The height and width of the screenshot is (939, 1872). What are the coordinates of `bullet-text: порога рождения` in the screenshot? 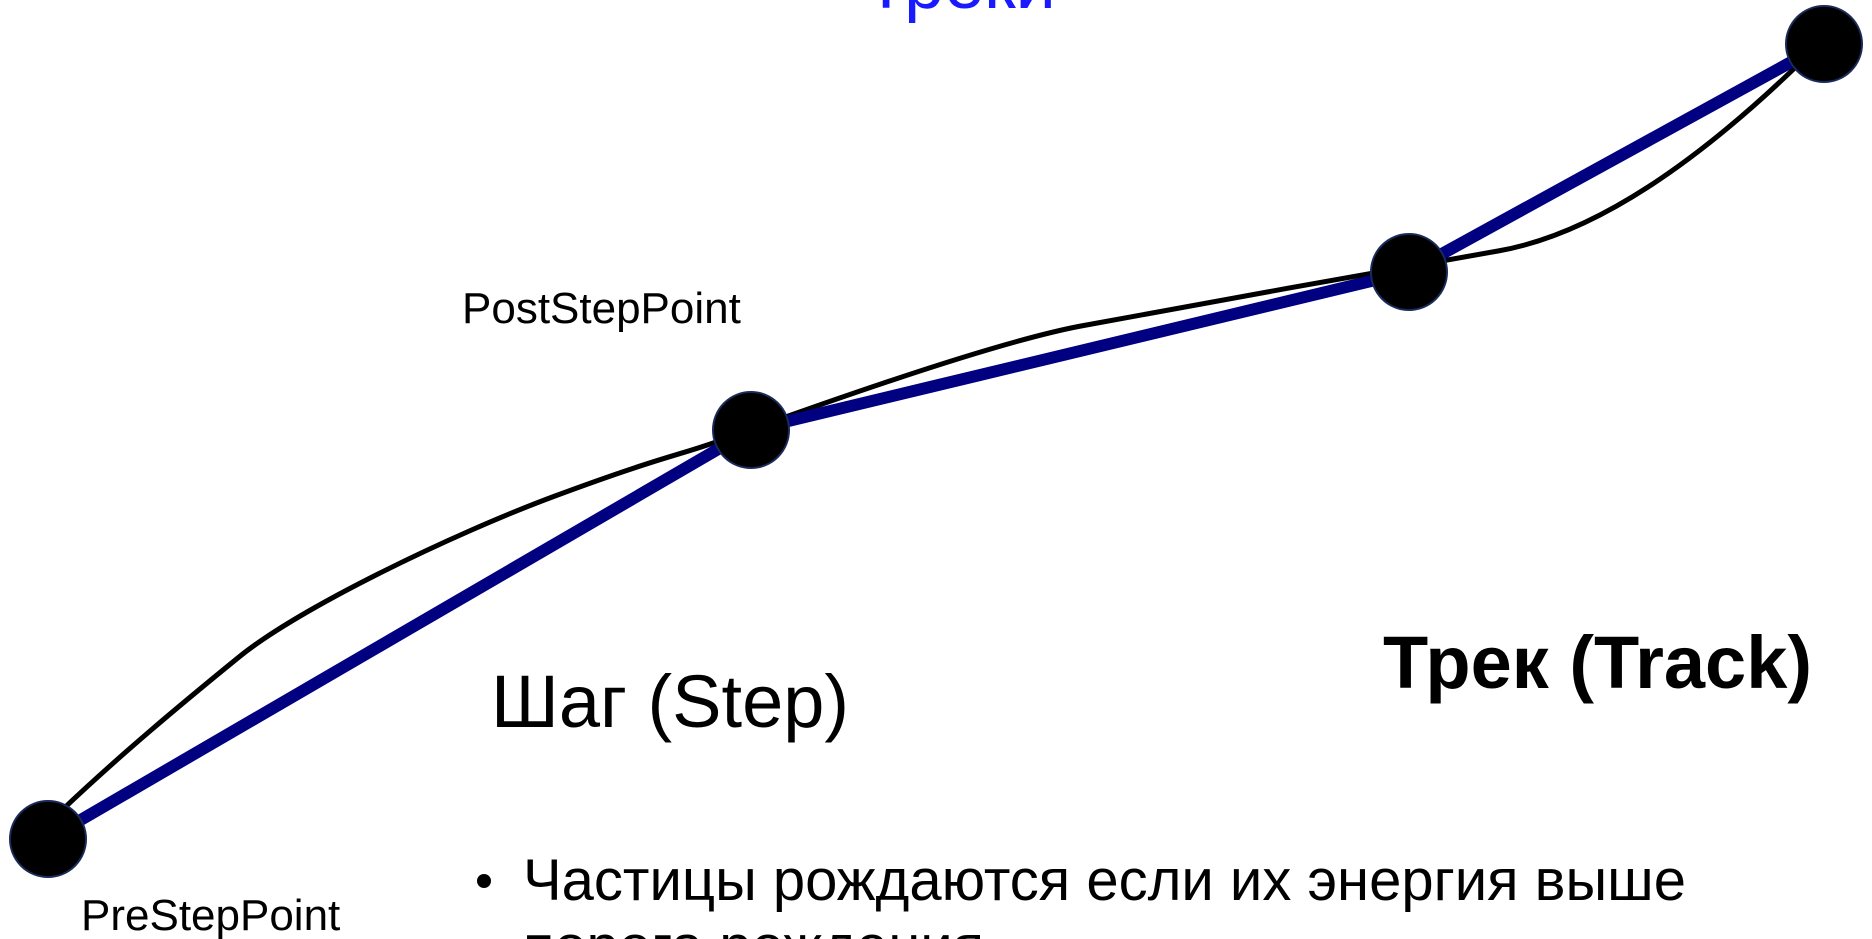 It's located at (753, 926).